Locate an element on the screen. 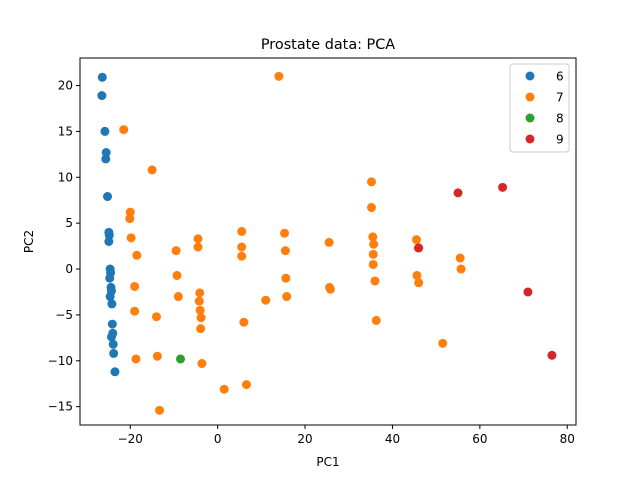 Image resolution: width=640 pixels, height=478 pixels. y-tick-label: 20 is located at coordinates (65, 86).